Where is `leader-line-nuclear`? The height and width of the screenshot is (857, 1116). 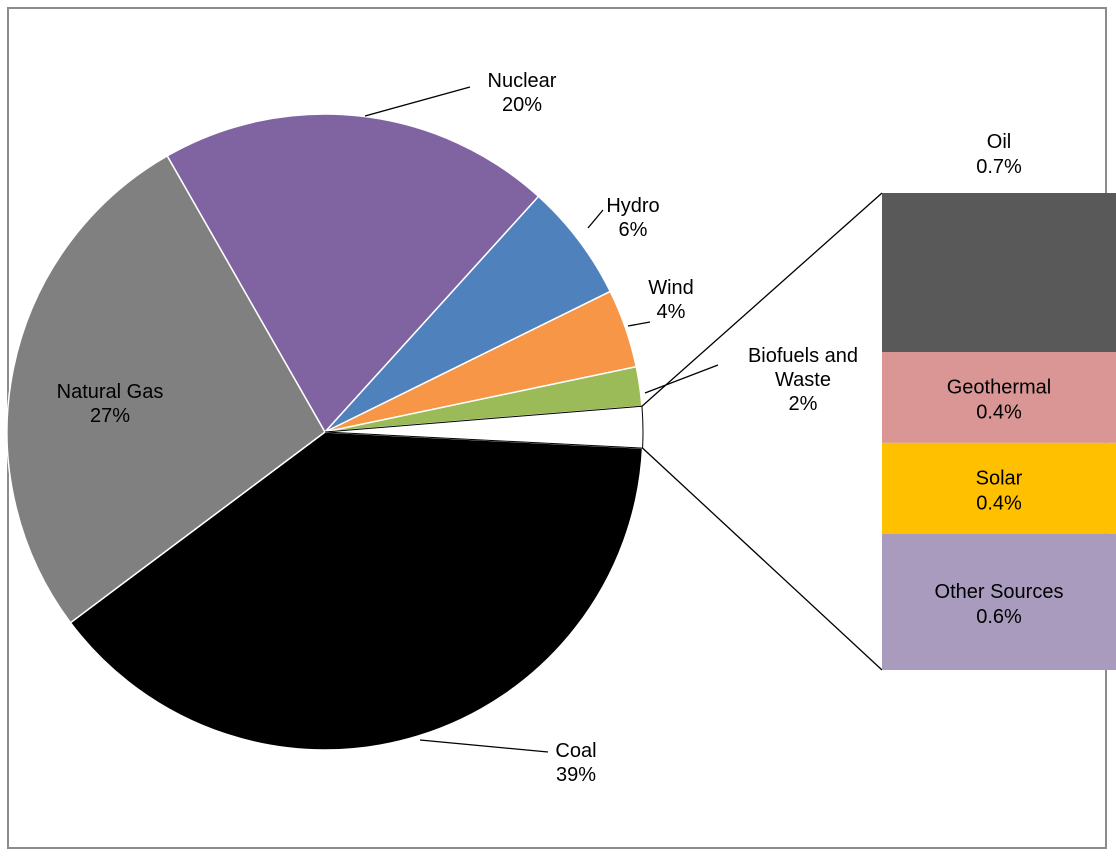
leader-line-nuclear is located at coordinates (417, 101).